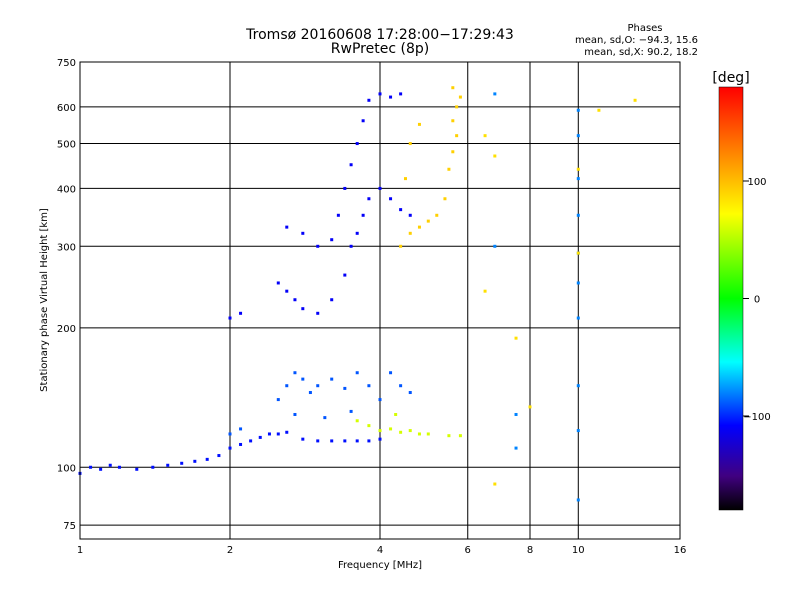 The width and height of the screenshot is (800, 600). Describe the element at coordinates (66, 189) in the screenshot. I see `y-tick-label: 400` at that location.